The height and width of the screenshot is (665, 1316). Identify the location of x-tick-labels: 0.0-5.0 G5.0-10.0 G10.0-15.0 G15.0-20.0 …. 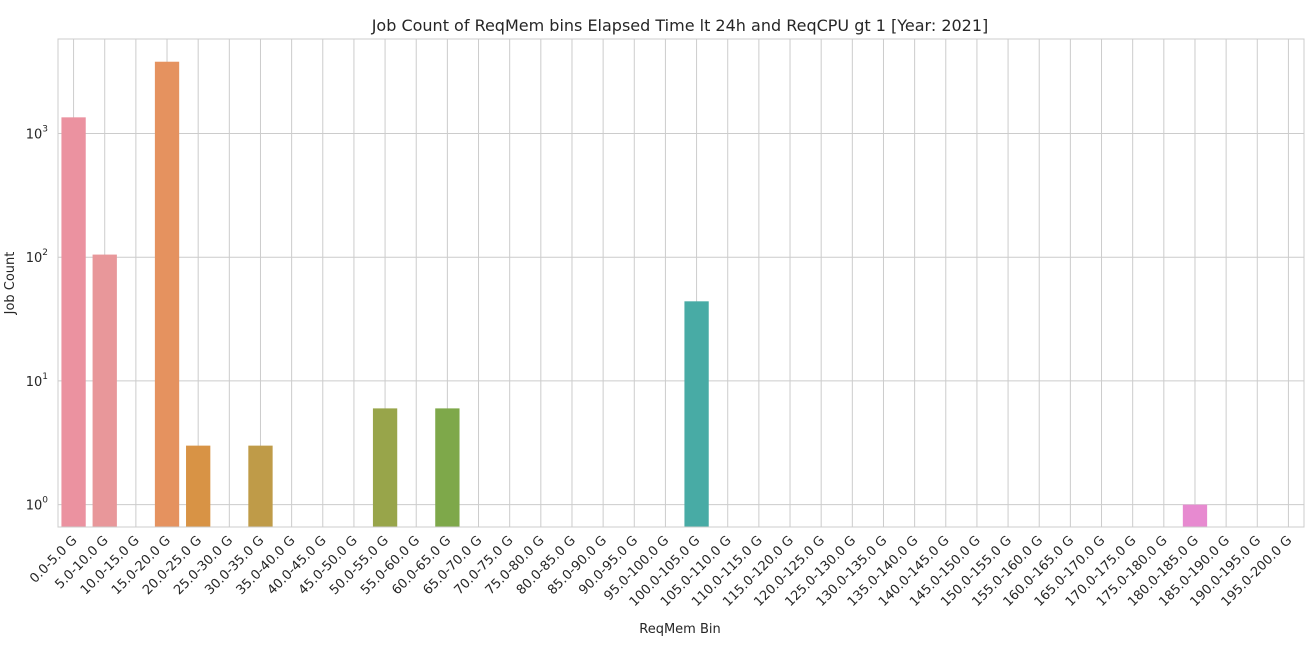
(661, 571).